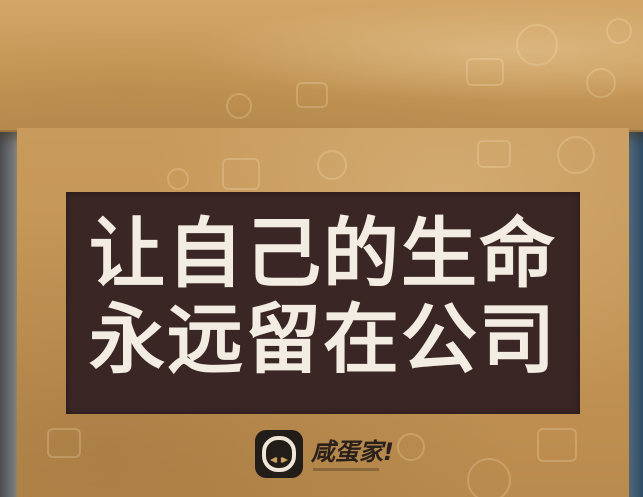 Image resolution: width=643 pixels, height=497 pixels. What do you see at coordinates (352, 452) in the screenshot?
I see `brand-name: 咸蛋家!` at bounding box center [352, 452].